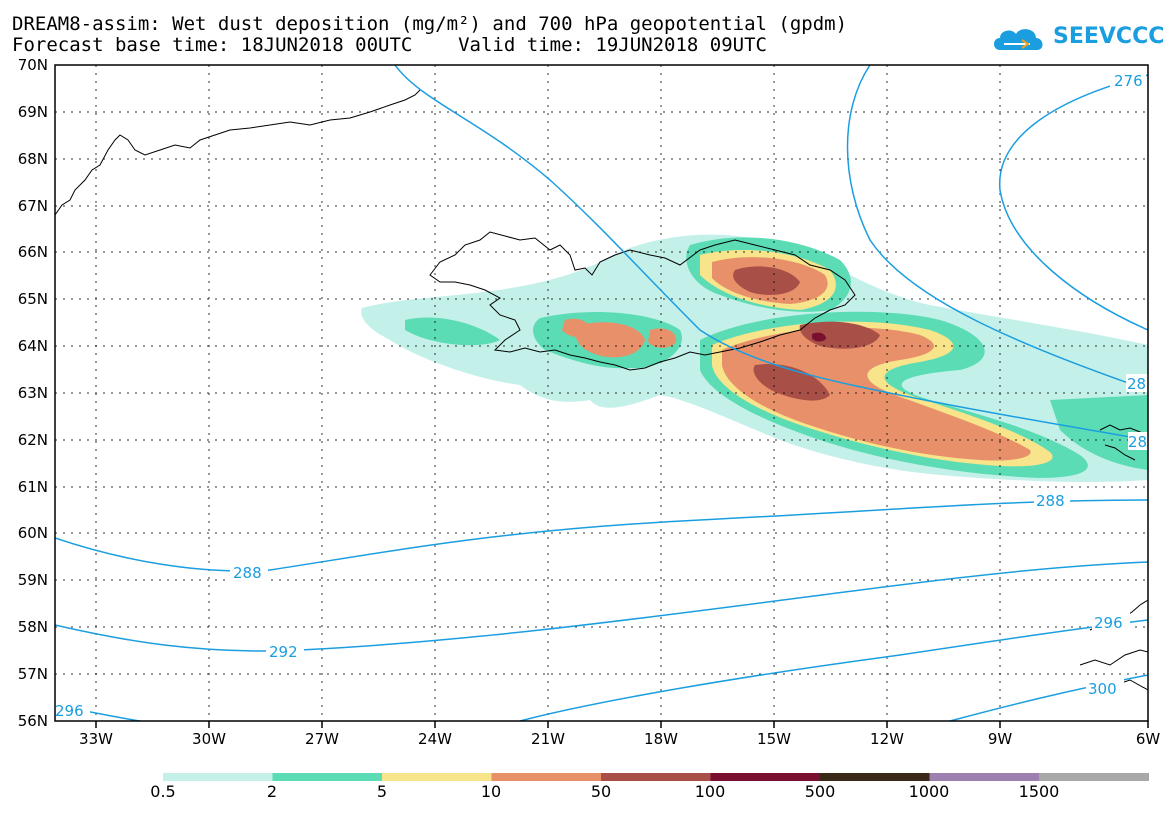 The image size is (1175, 815). What do you see at coordinates (238, 152) in the screenshot?
I see `greenland-coast` at bounding box center [238, 152].